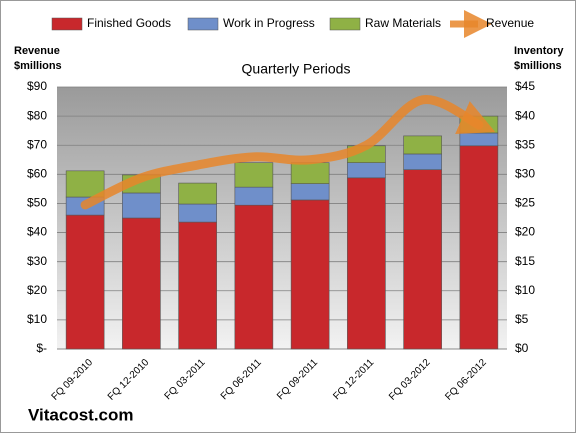  What do you see at coordinates (129, 23) in the screenshot?
I see `legend-label: Finished Goods` at bounding box center [129, 23].